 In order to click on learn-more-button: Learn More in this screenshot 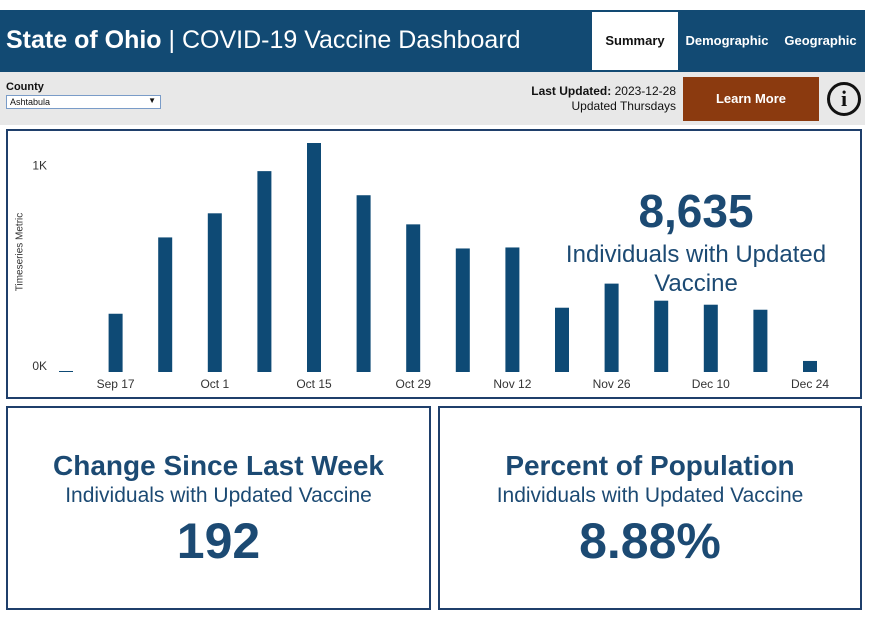, I will do `click(751, 99)`.